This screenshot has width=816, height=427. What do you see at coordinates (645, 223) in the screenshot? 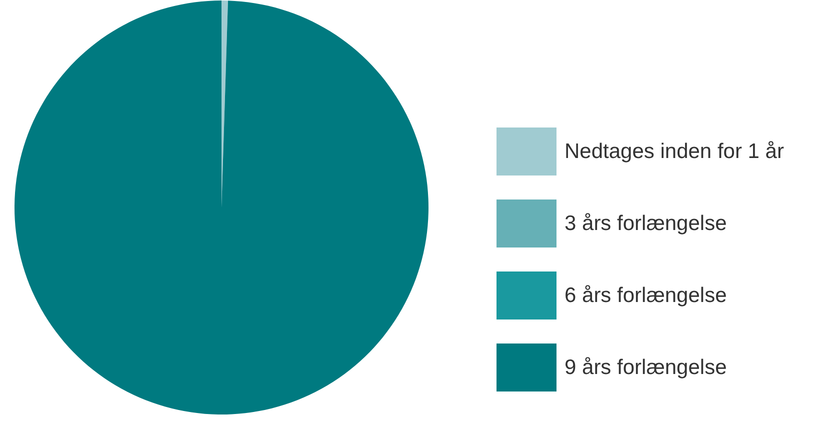
I see `legend-label: 3 års forlængelse` at bounding box center [645, 223].